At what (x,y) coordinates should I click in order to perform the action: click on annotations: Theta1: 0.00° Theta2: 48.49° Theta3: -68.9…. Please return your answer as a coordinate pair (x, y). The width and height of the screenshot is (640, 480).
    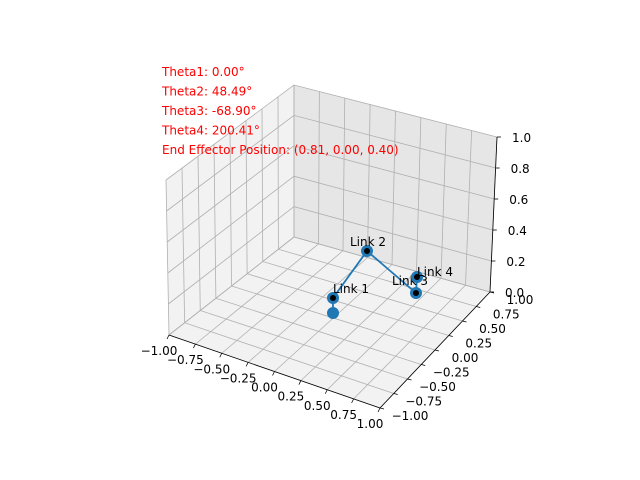
    Looking at the image, I should click on (280, 111).